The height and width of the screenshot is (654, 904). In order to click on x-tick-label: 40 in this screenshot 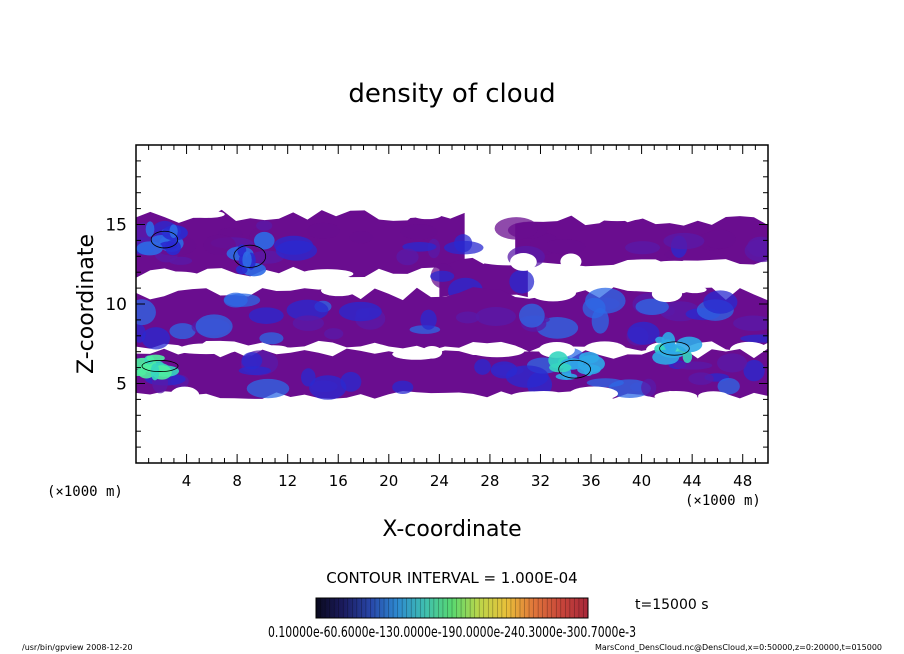, I will do `click(641, 481)`.